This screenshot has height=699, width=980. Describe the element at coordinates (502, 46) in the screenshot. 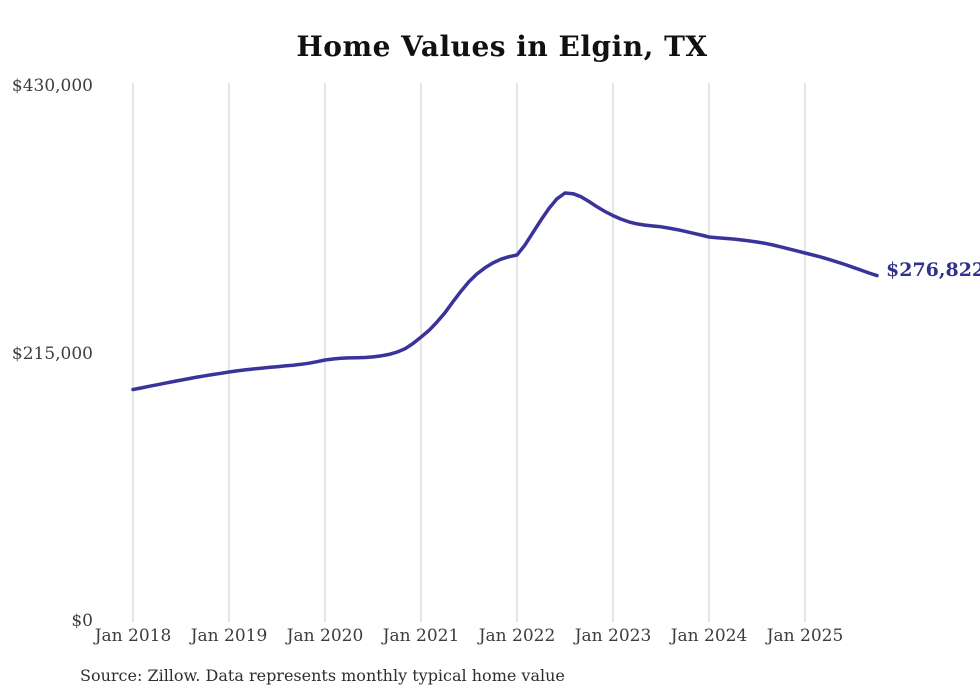

I see `chart-title: Home Values in Elgin, TX` at that location.